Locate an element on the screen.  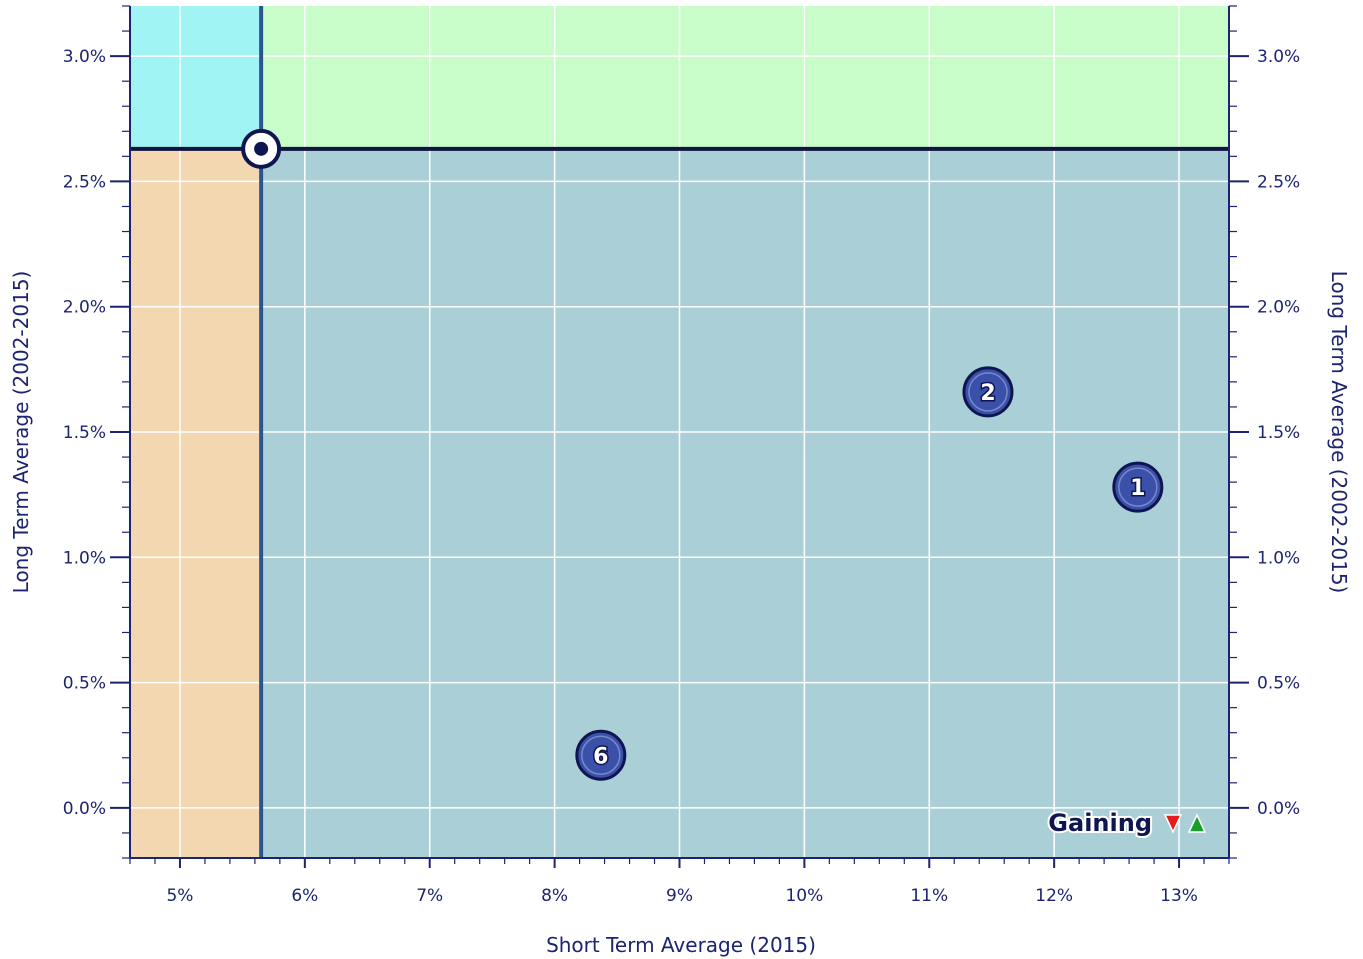
data-point: 6 is located at coordinates (601, 755).